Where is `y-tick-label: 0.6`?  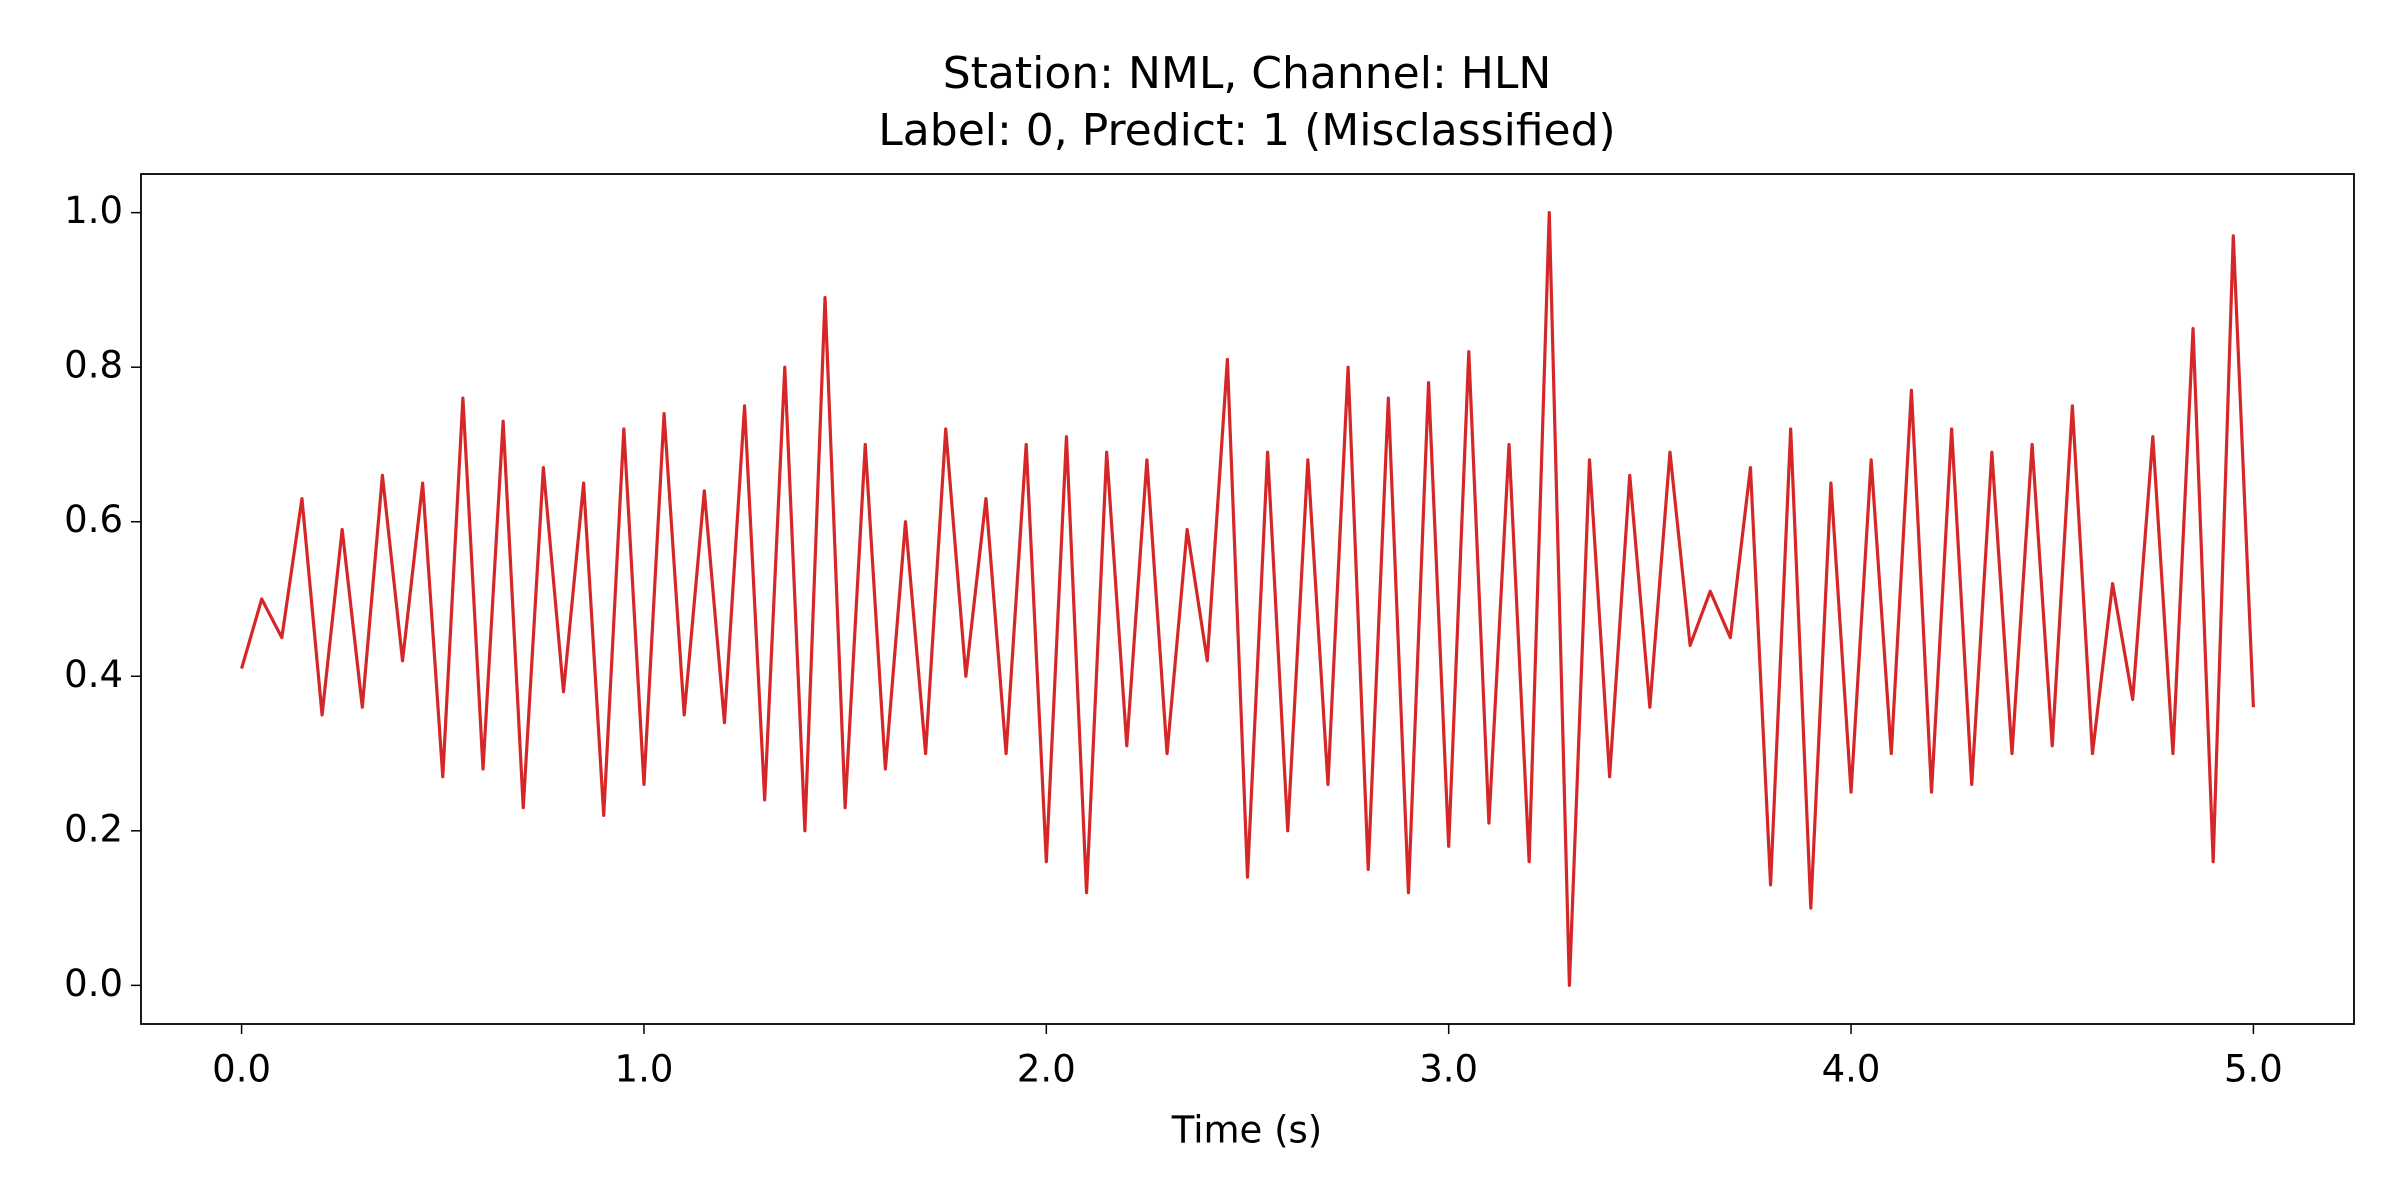 y-tick-label: 0.6 is located at coordinates (93, 519).